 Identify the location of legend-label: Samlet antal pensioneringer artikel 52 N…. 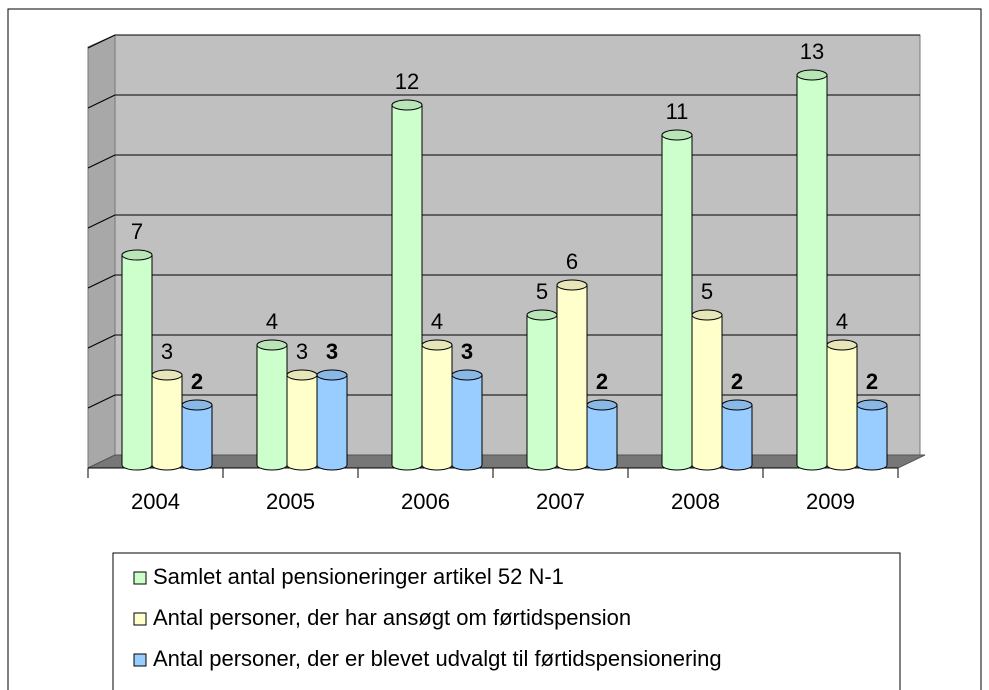
(358, 576).